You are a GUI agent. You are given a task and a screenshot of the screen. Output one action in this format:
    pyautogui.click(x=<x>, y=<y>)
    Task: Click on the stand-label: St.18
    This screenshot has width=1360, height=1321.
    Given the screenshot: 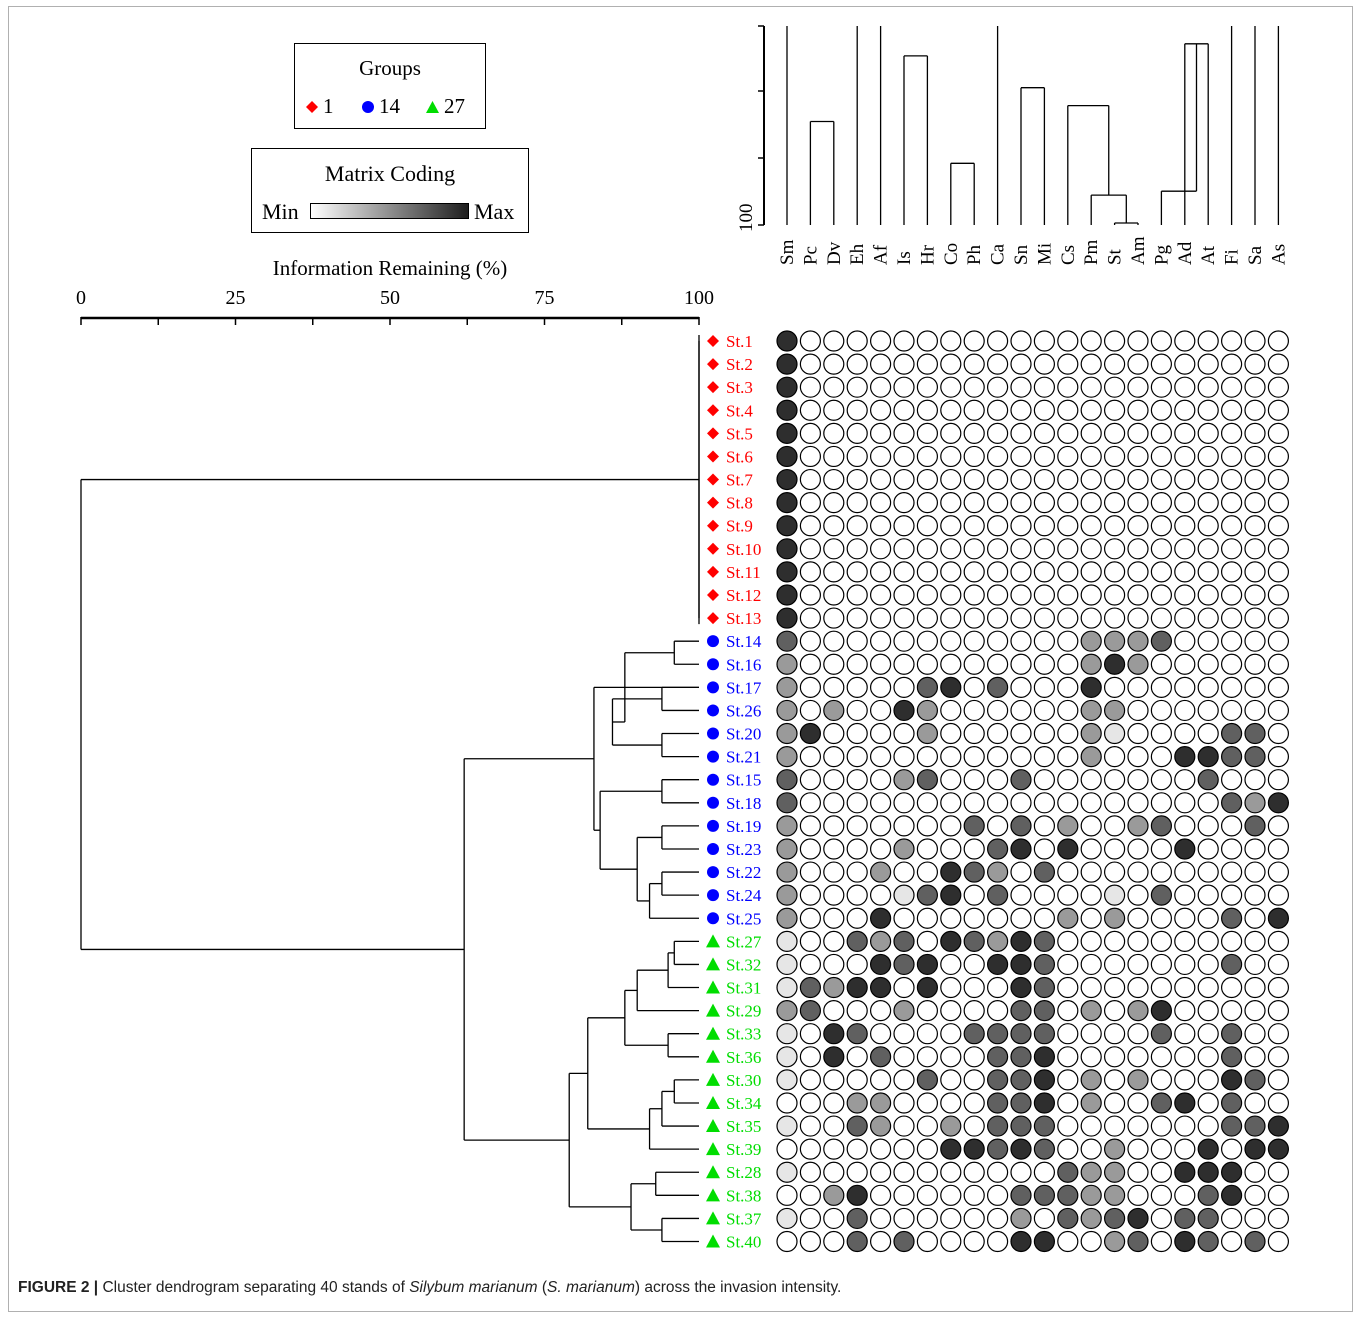 What is the action you would take?
    pyautogui.click(x=743, y=803)
    